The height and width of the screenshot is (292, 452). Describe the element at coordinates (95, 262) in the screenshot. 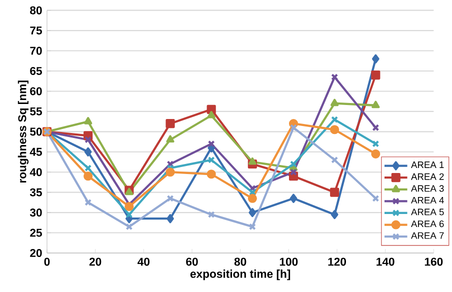

I see `x-tick-label: 20` at that location.